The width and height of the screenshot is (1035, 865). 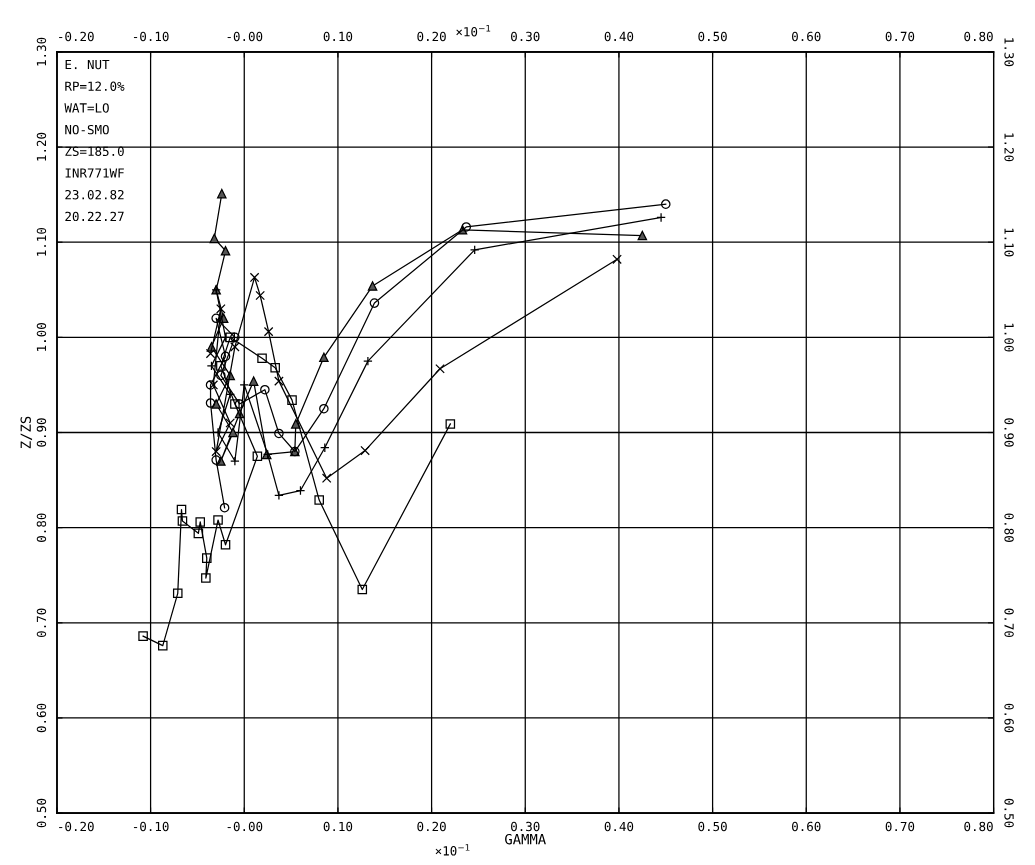 What do you see at coordinates (978, 36) in the screenshot?
I see `x2-tick-label: 0.80` at bounding box center [978, 36].